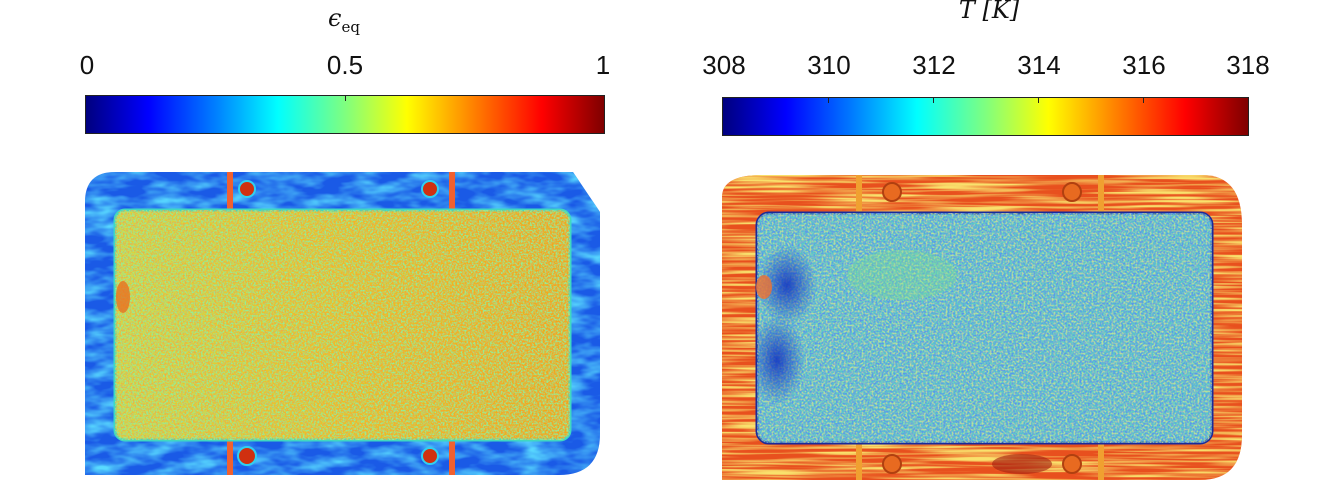  What do you see at coordinates (603, 65) in the screenshot?
I see `strain-tick-label-2: 1` at bounding box center [603, 65].